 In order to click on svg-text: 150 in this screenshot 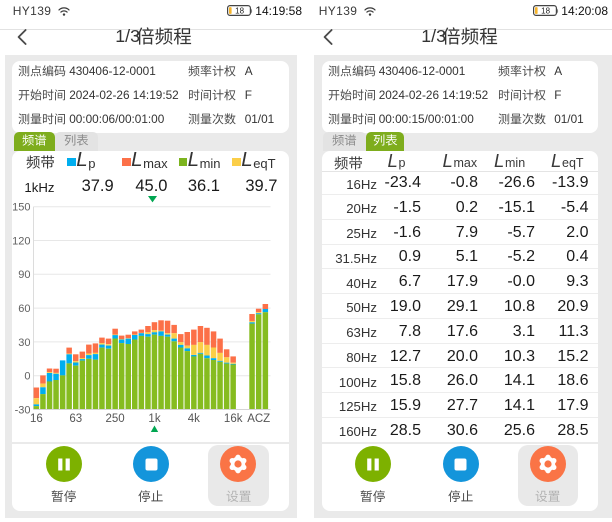, I will do `click(21, 208)`.